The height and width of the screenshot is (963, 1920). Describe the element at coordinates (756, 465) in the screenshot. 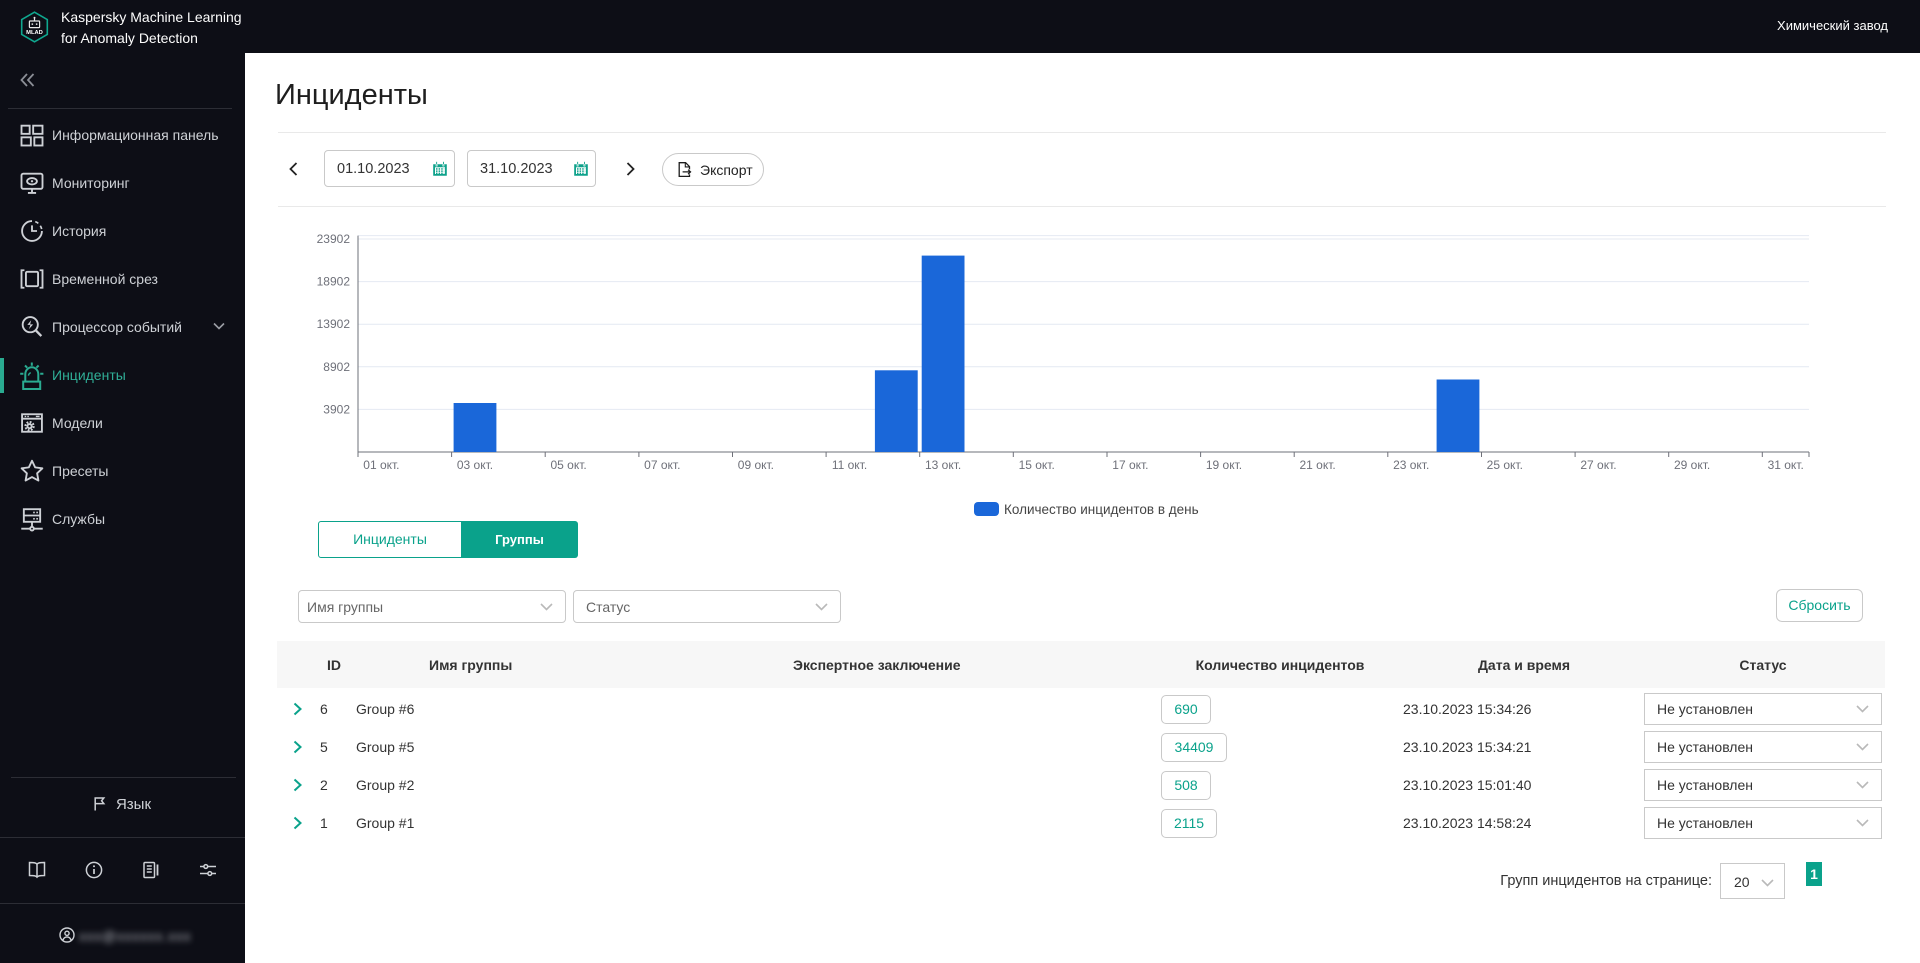

I see `svg-text: 09 окт.` at that location.